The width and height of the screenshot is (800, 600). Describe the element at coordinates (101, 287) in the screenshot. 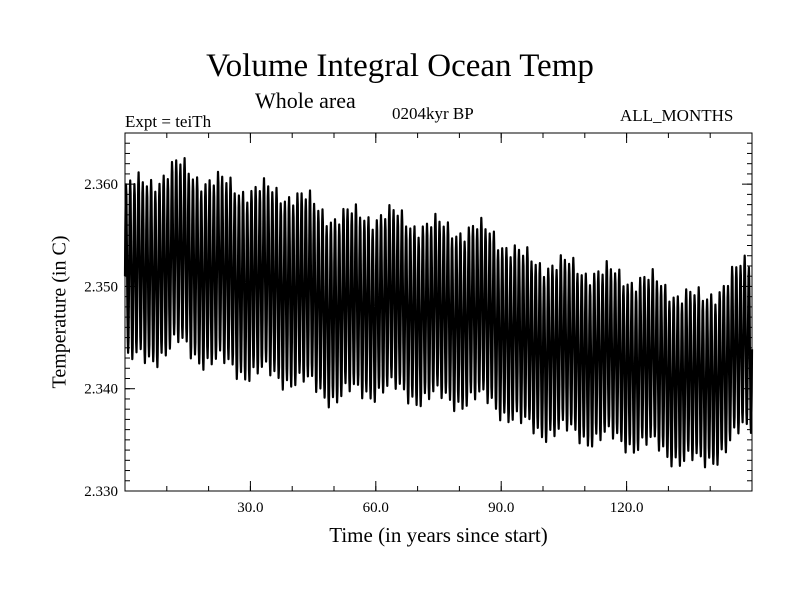

I see `y-tick-label: 2.350` at that location.